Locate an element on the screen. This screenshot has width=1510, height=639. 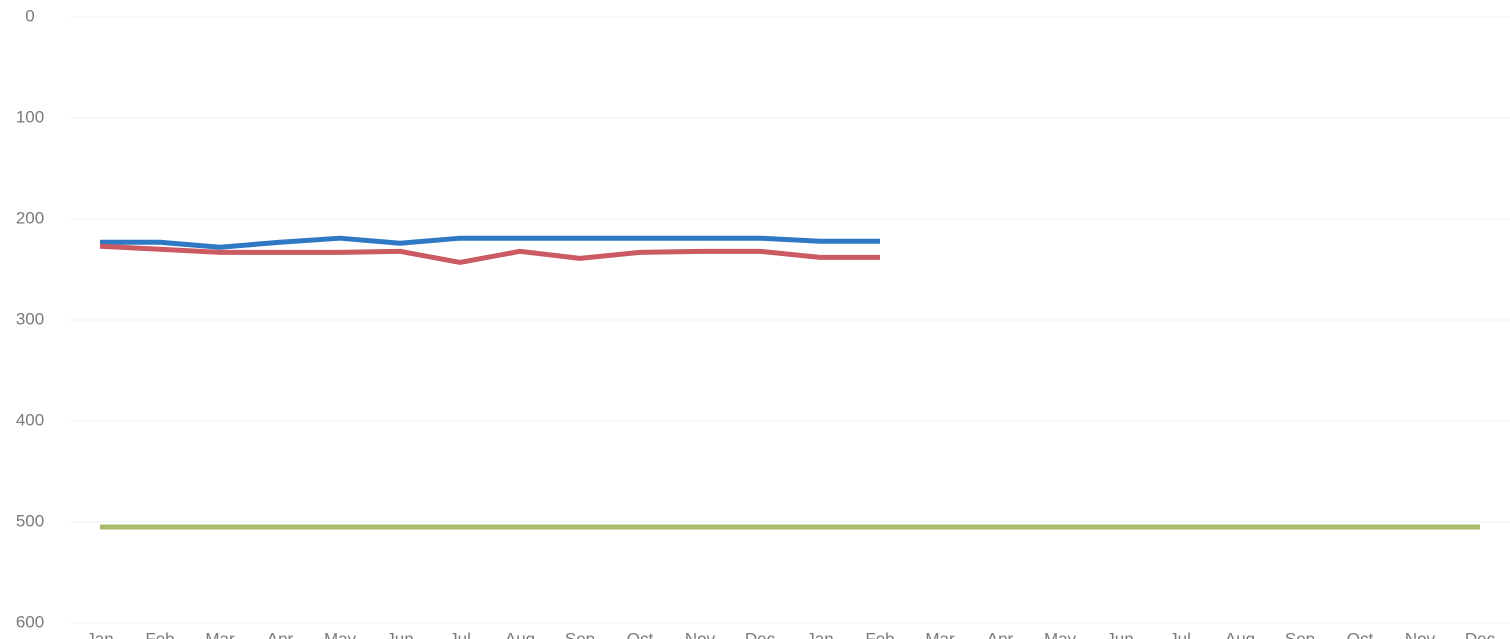
y-tick-label: 400 is located at coordinates (30, 419).